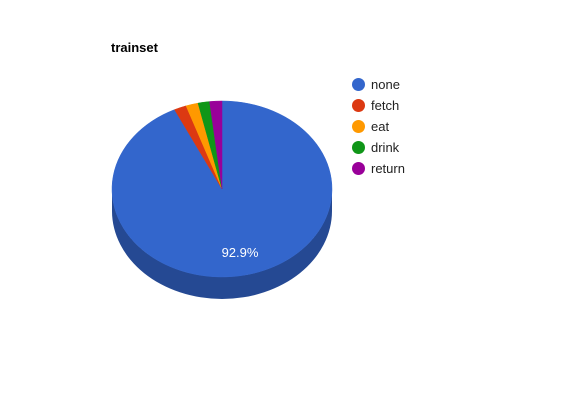 The height and width of the screenshot is (400, 580). What do you see at coordinates (358, 105) in the screenshot?
I see `legend-swatch-fetch` at bounding box center [358, 105].